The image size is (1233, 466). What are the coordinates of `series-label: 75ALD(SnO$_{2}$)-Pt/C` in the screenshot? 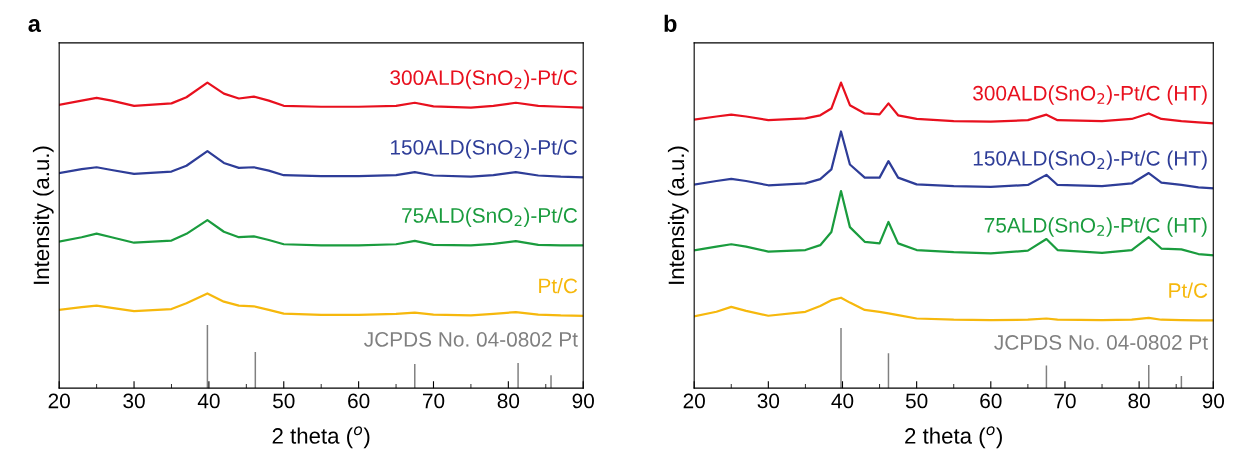 It's located at (490, 217).